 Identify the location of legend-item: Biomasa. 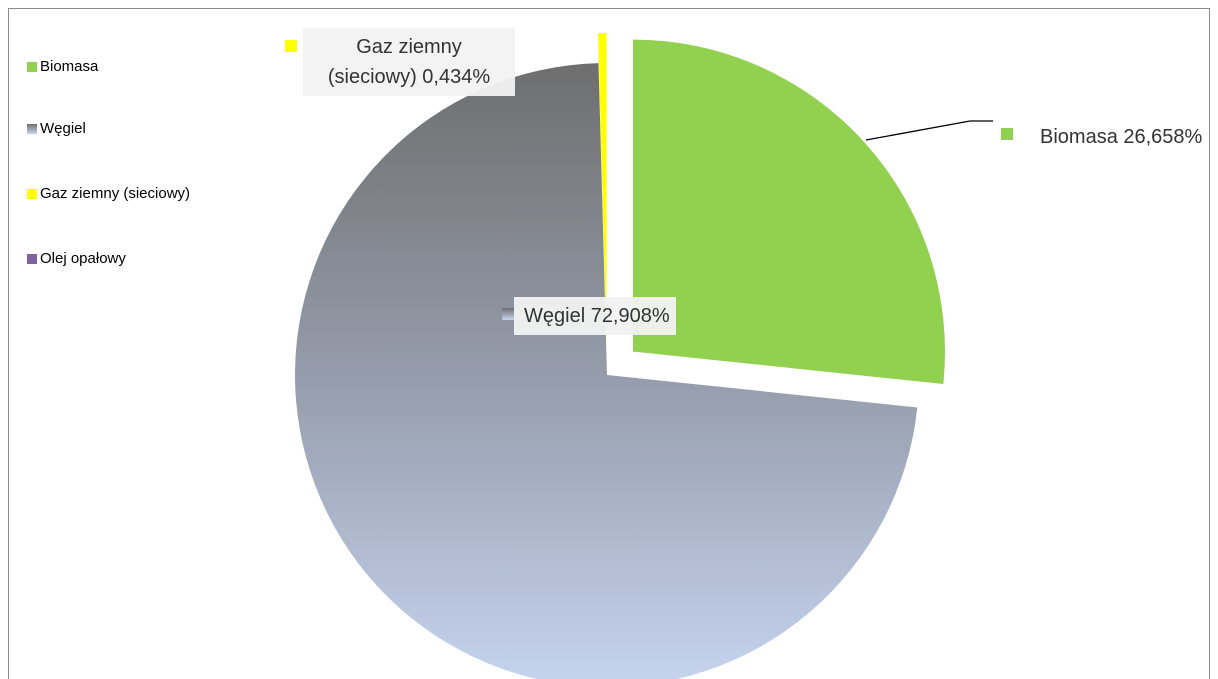
(62, 66).